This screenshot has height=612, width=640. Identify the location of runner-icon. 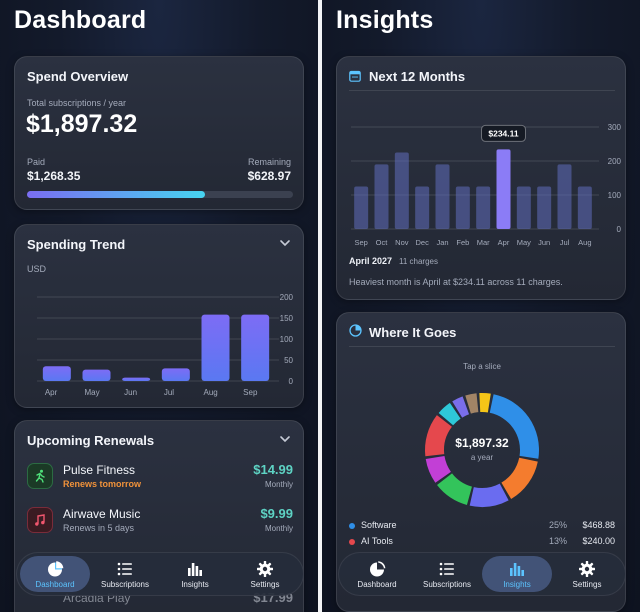
(40, 476).